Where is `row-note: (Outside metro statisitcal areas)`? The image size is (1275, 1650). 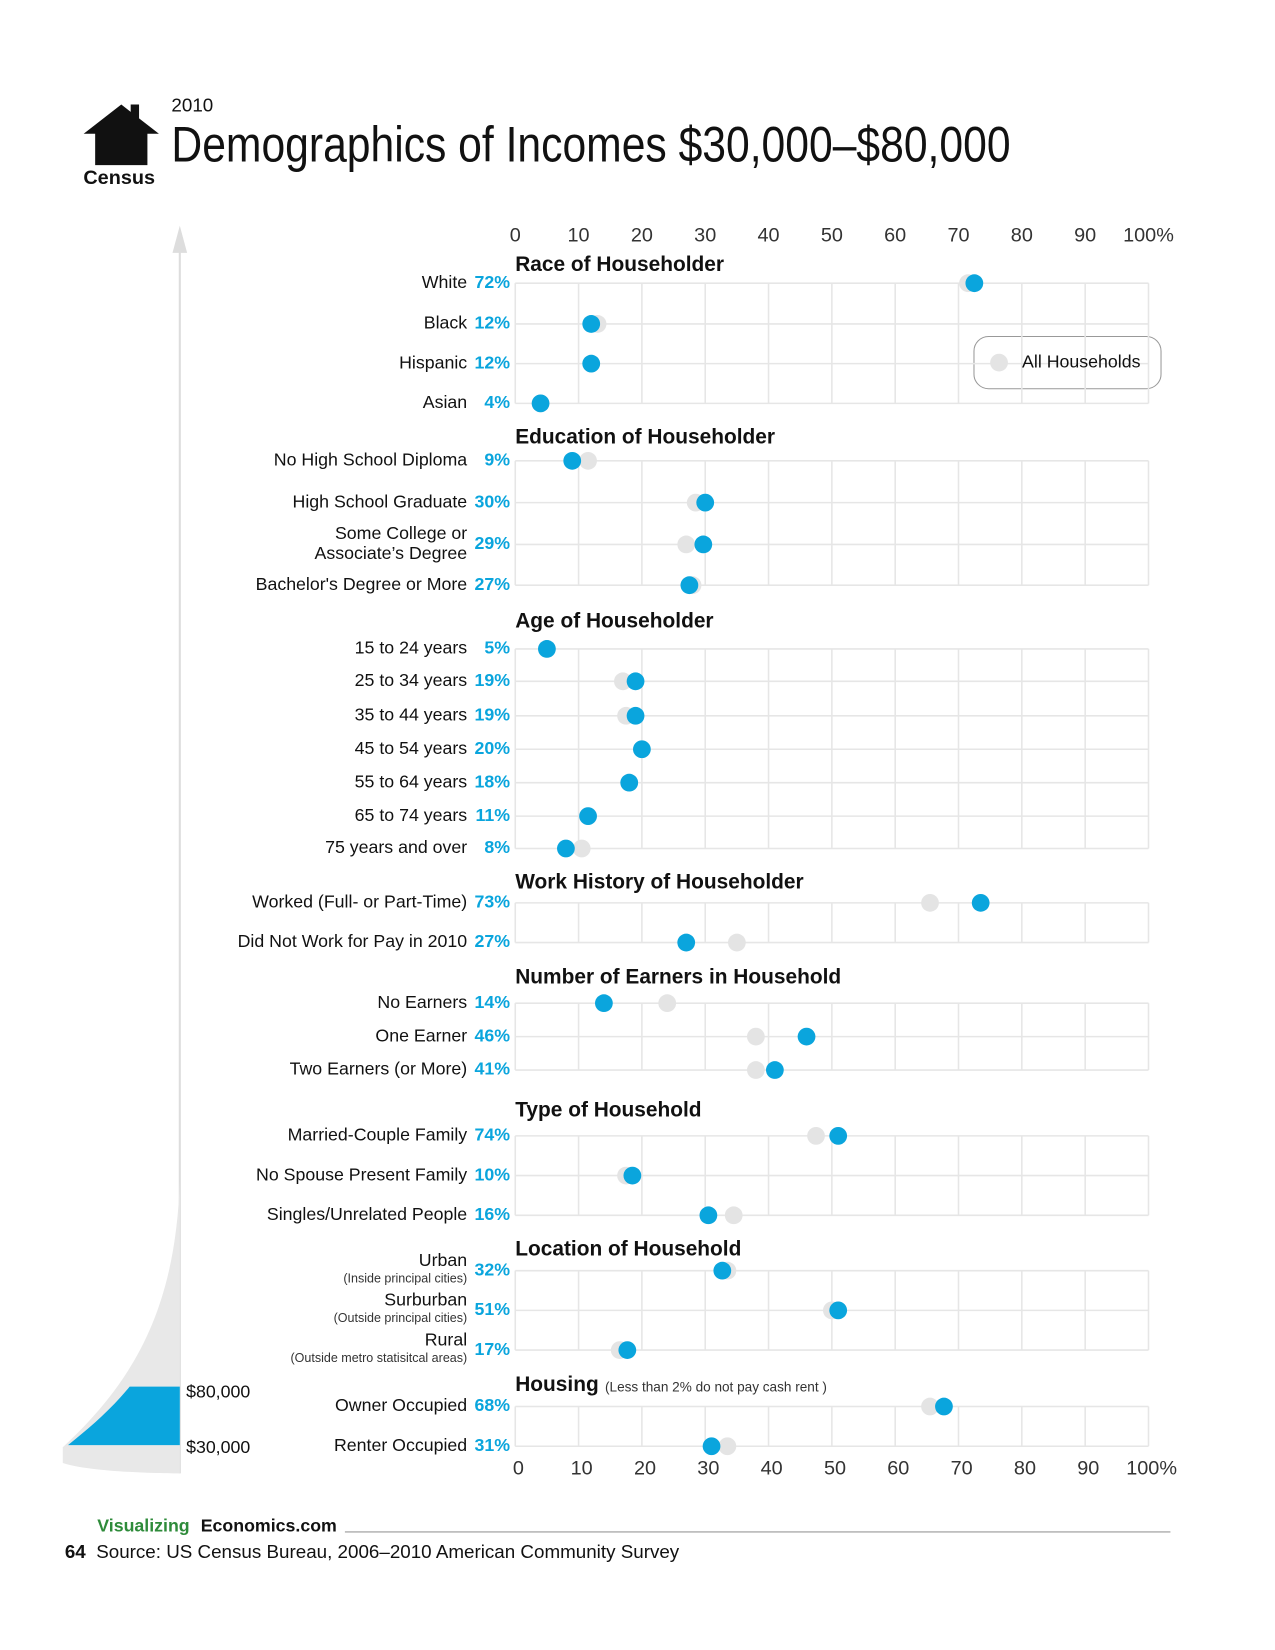
row-note: (Outside metro statisitcal areas) is located at coordinates (378, 1358).